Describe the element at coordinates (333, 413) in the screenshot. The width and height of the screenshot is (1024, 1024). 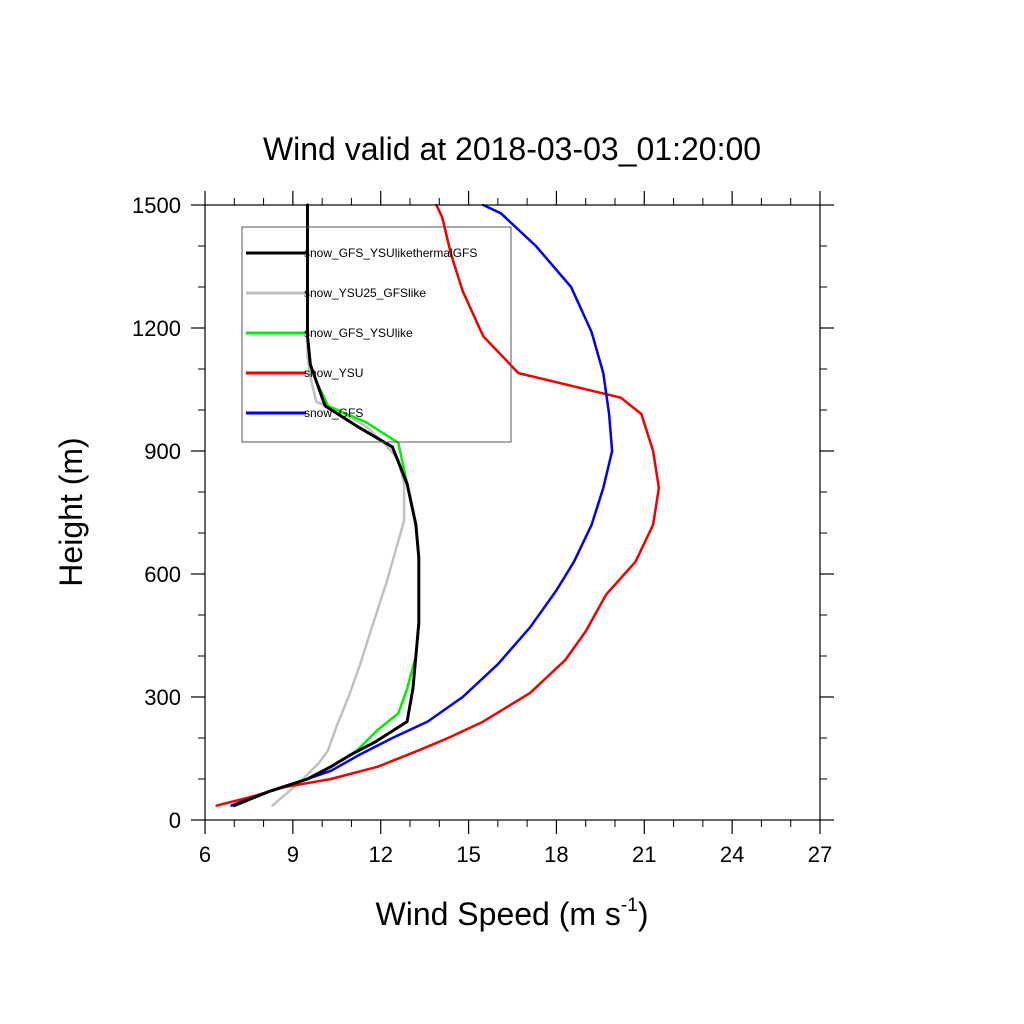
I see `legend-label-snow_GFS: snow_GFS` at that location.